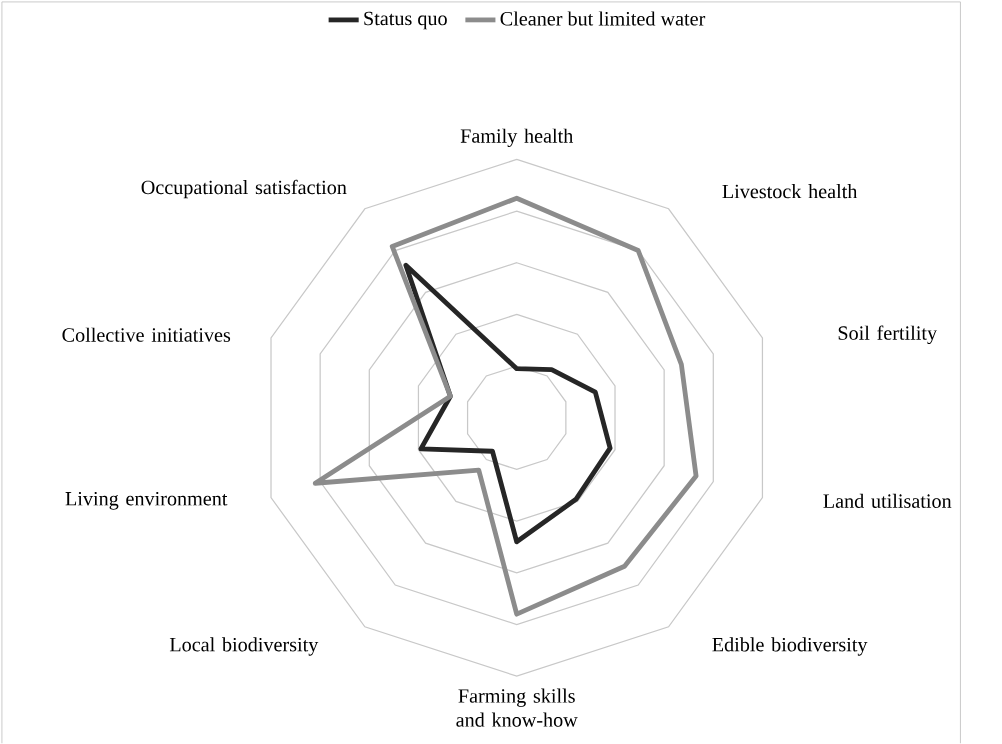  What do you see at coordinates (244, 646) in the screenshot?
I see `spoke-label: Local biodiversity` at bounding box center [244, 646].